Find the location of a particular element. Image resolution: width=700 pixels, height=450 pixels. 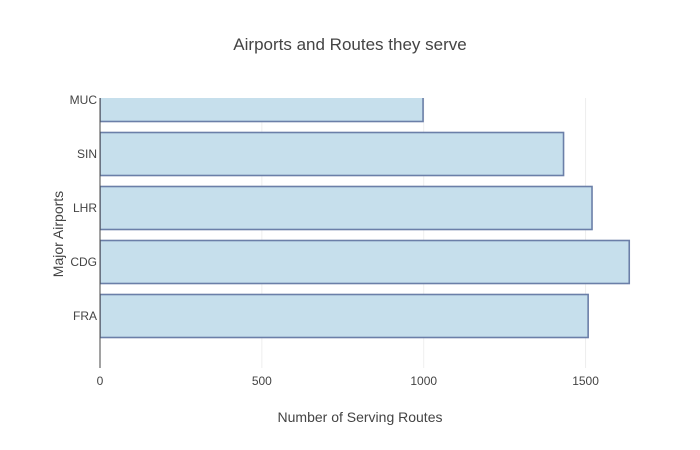

y-tick-labels: FRA CDG LHR SIN MUC is located at coordinates (84, 208).